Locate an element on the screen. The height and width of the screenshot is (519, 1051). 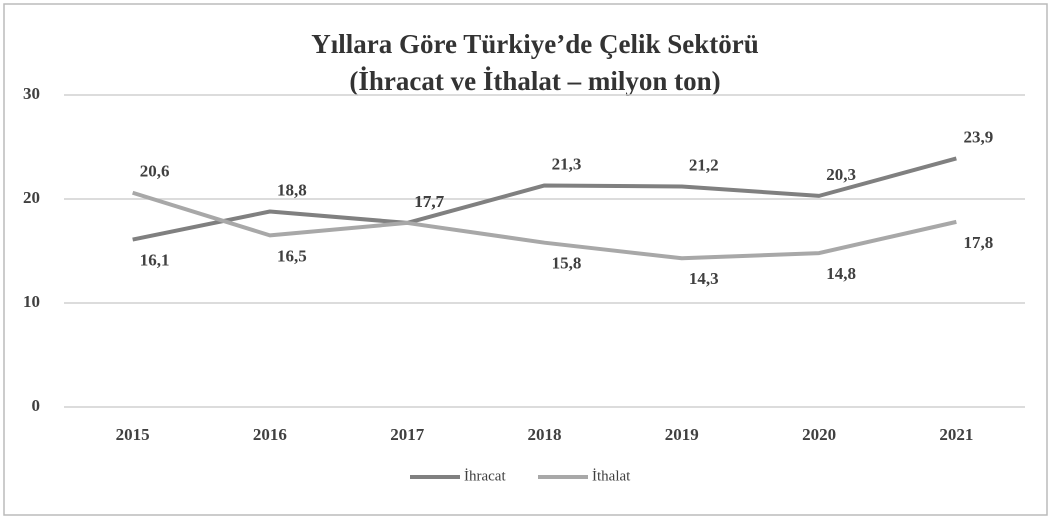
data-label: 20,6 is located at coordinates (155, 171).